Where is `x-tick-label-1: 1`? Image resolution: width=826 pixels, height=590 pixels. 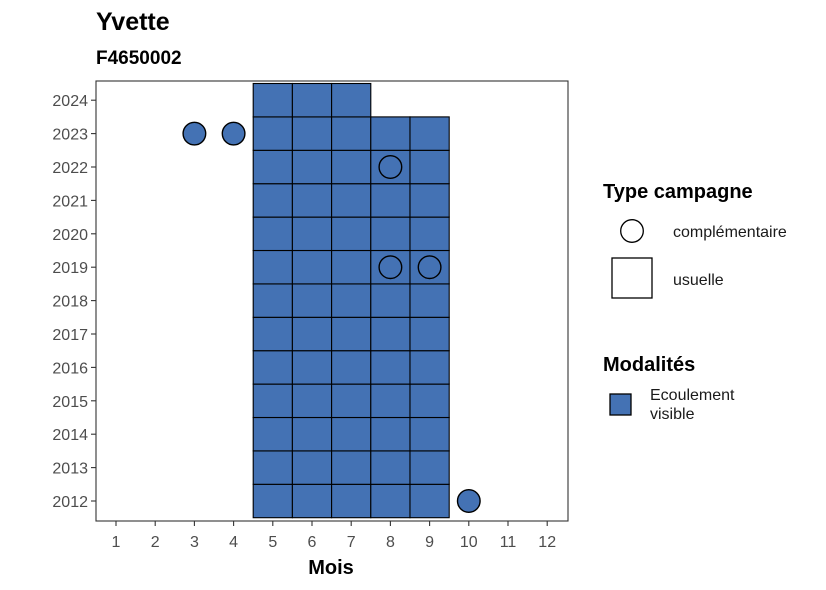 x-tick-label-1: 1 is located at coordinates (116, 542).